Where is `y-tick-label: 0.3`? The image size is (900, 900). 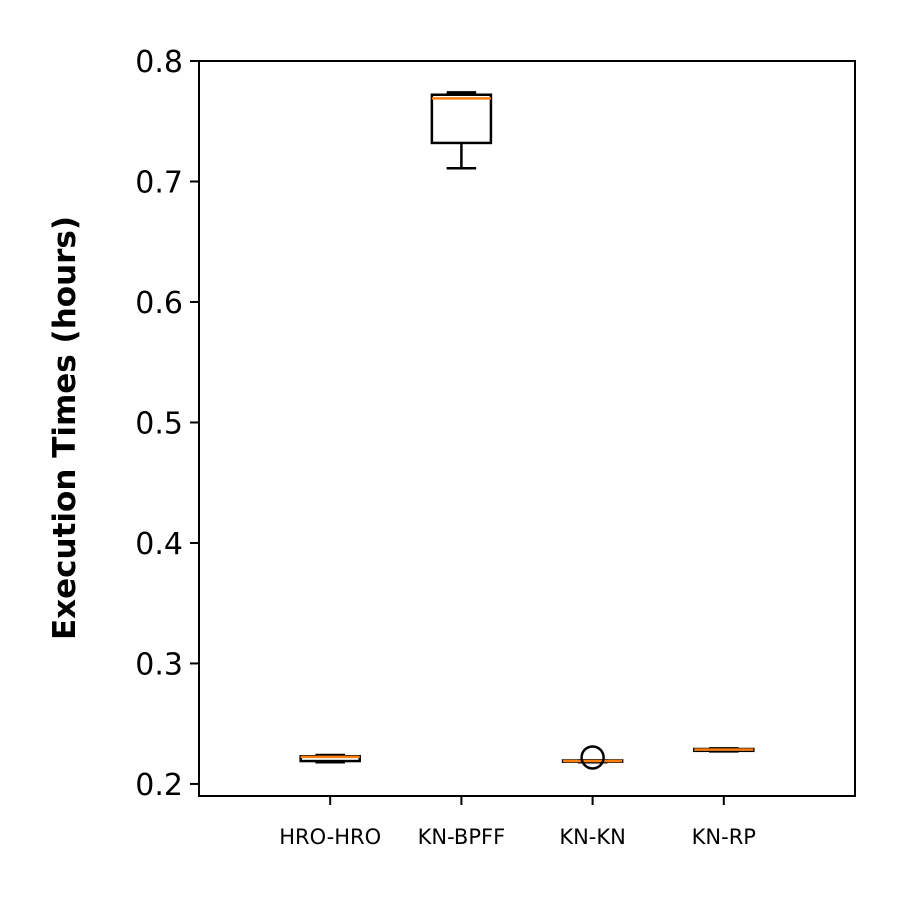
y-tick-label: 0.3 is located at coordinates (159, 664).